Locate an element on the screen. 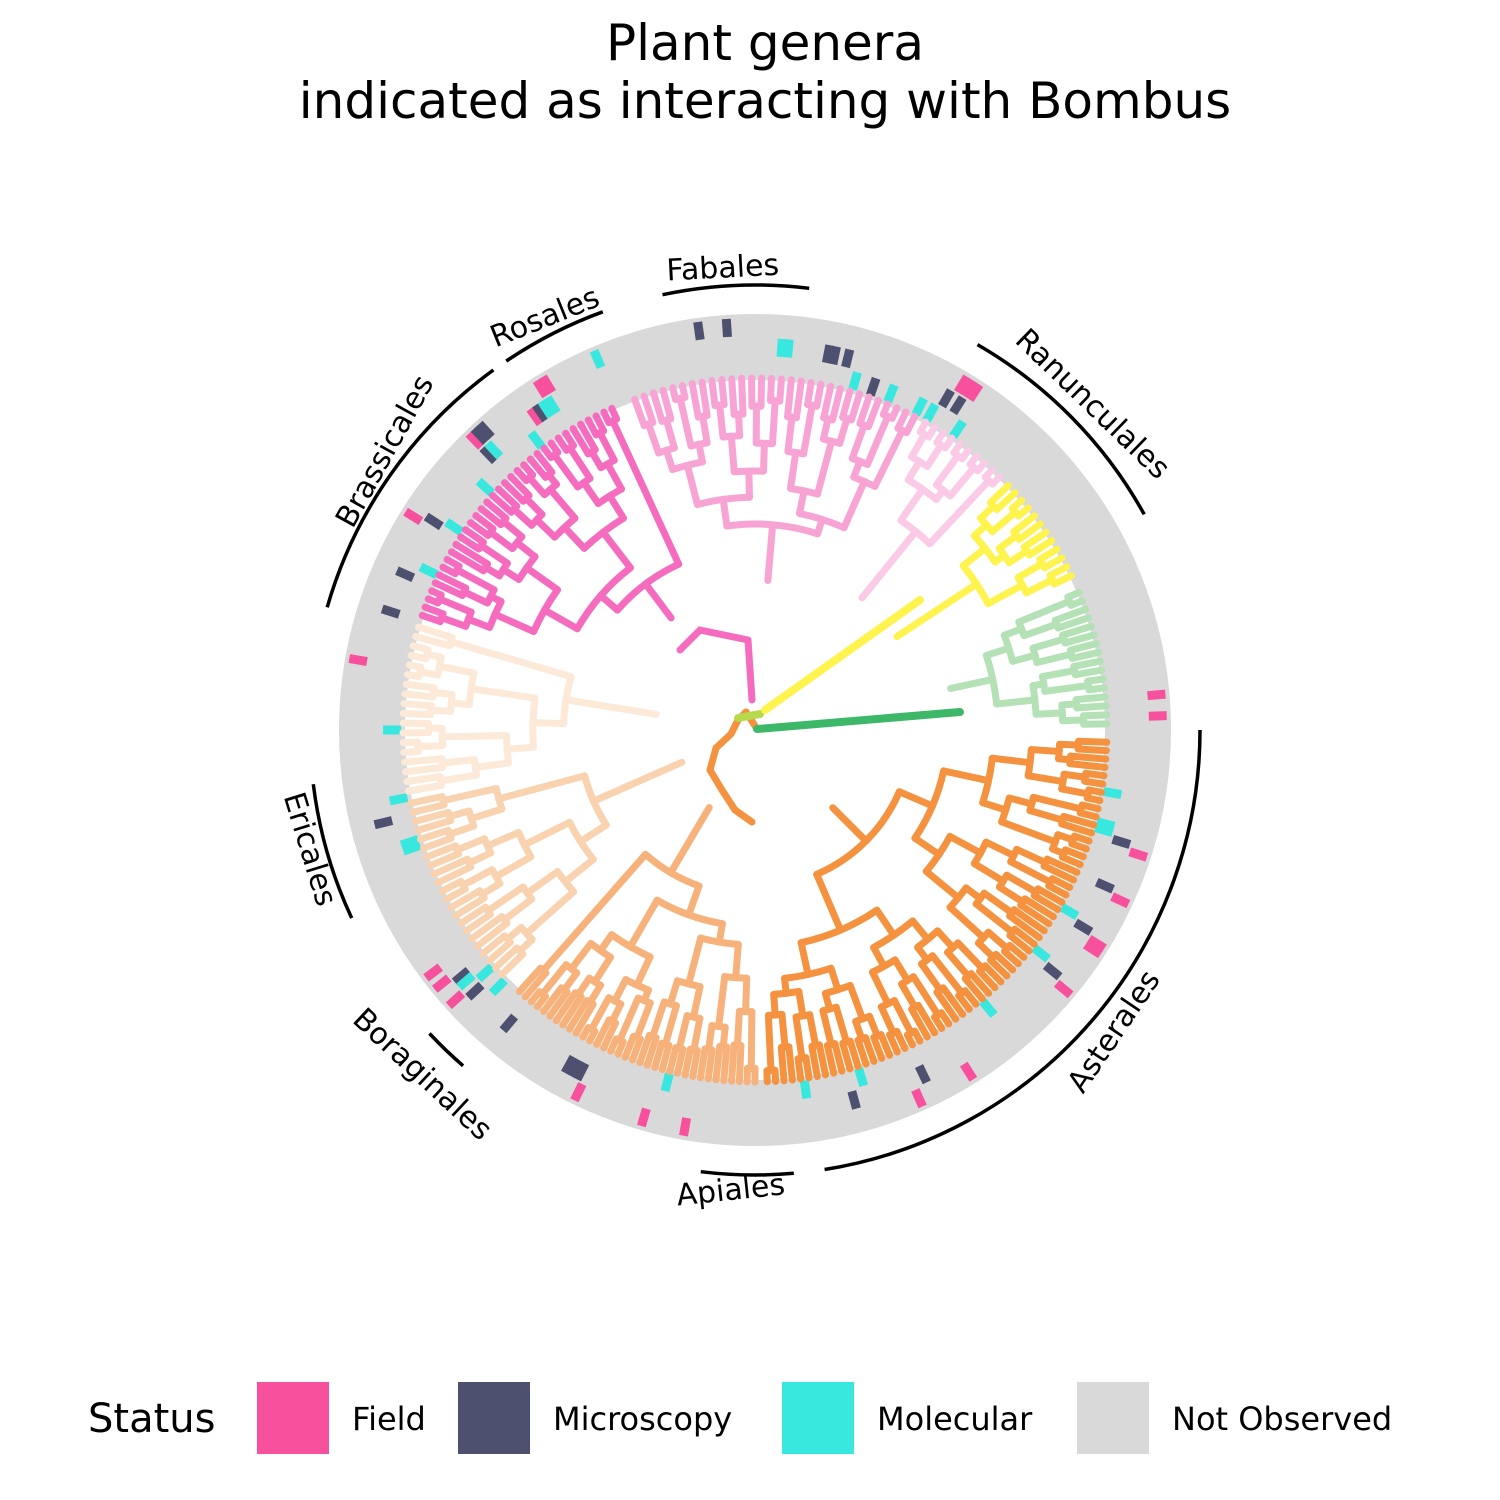 This screenshot has height=1500, width=1500. clade-arc-ericales is located at coordinates (332, 851).